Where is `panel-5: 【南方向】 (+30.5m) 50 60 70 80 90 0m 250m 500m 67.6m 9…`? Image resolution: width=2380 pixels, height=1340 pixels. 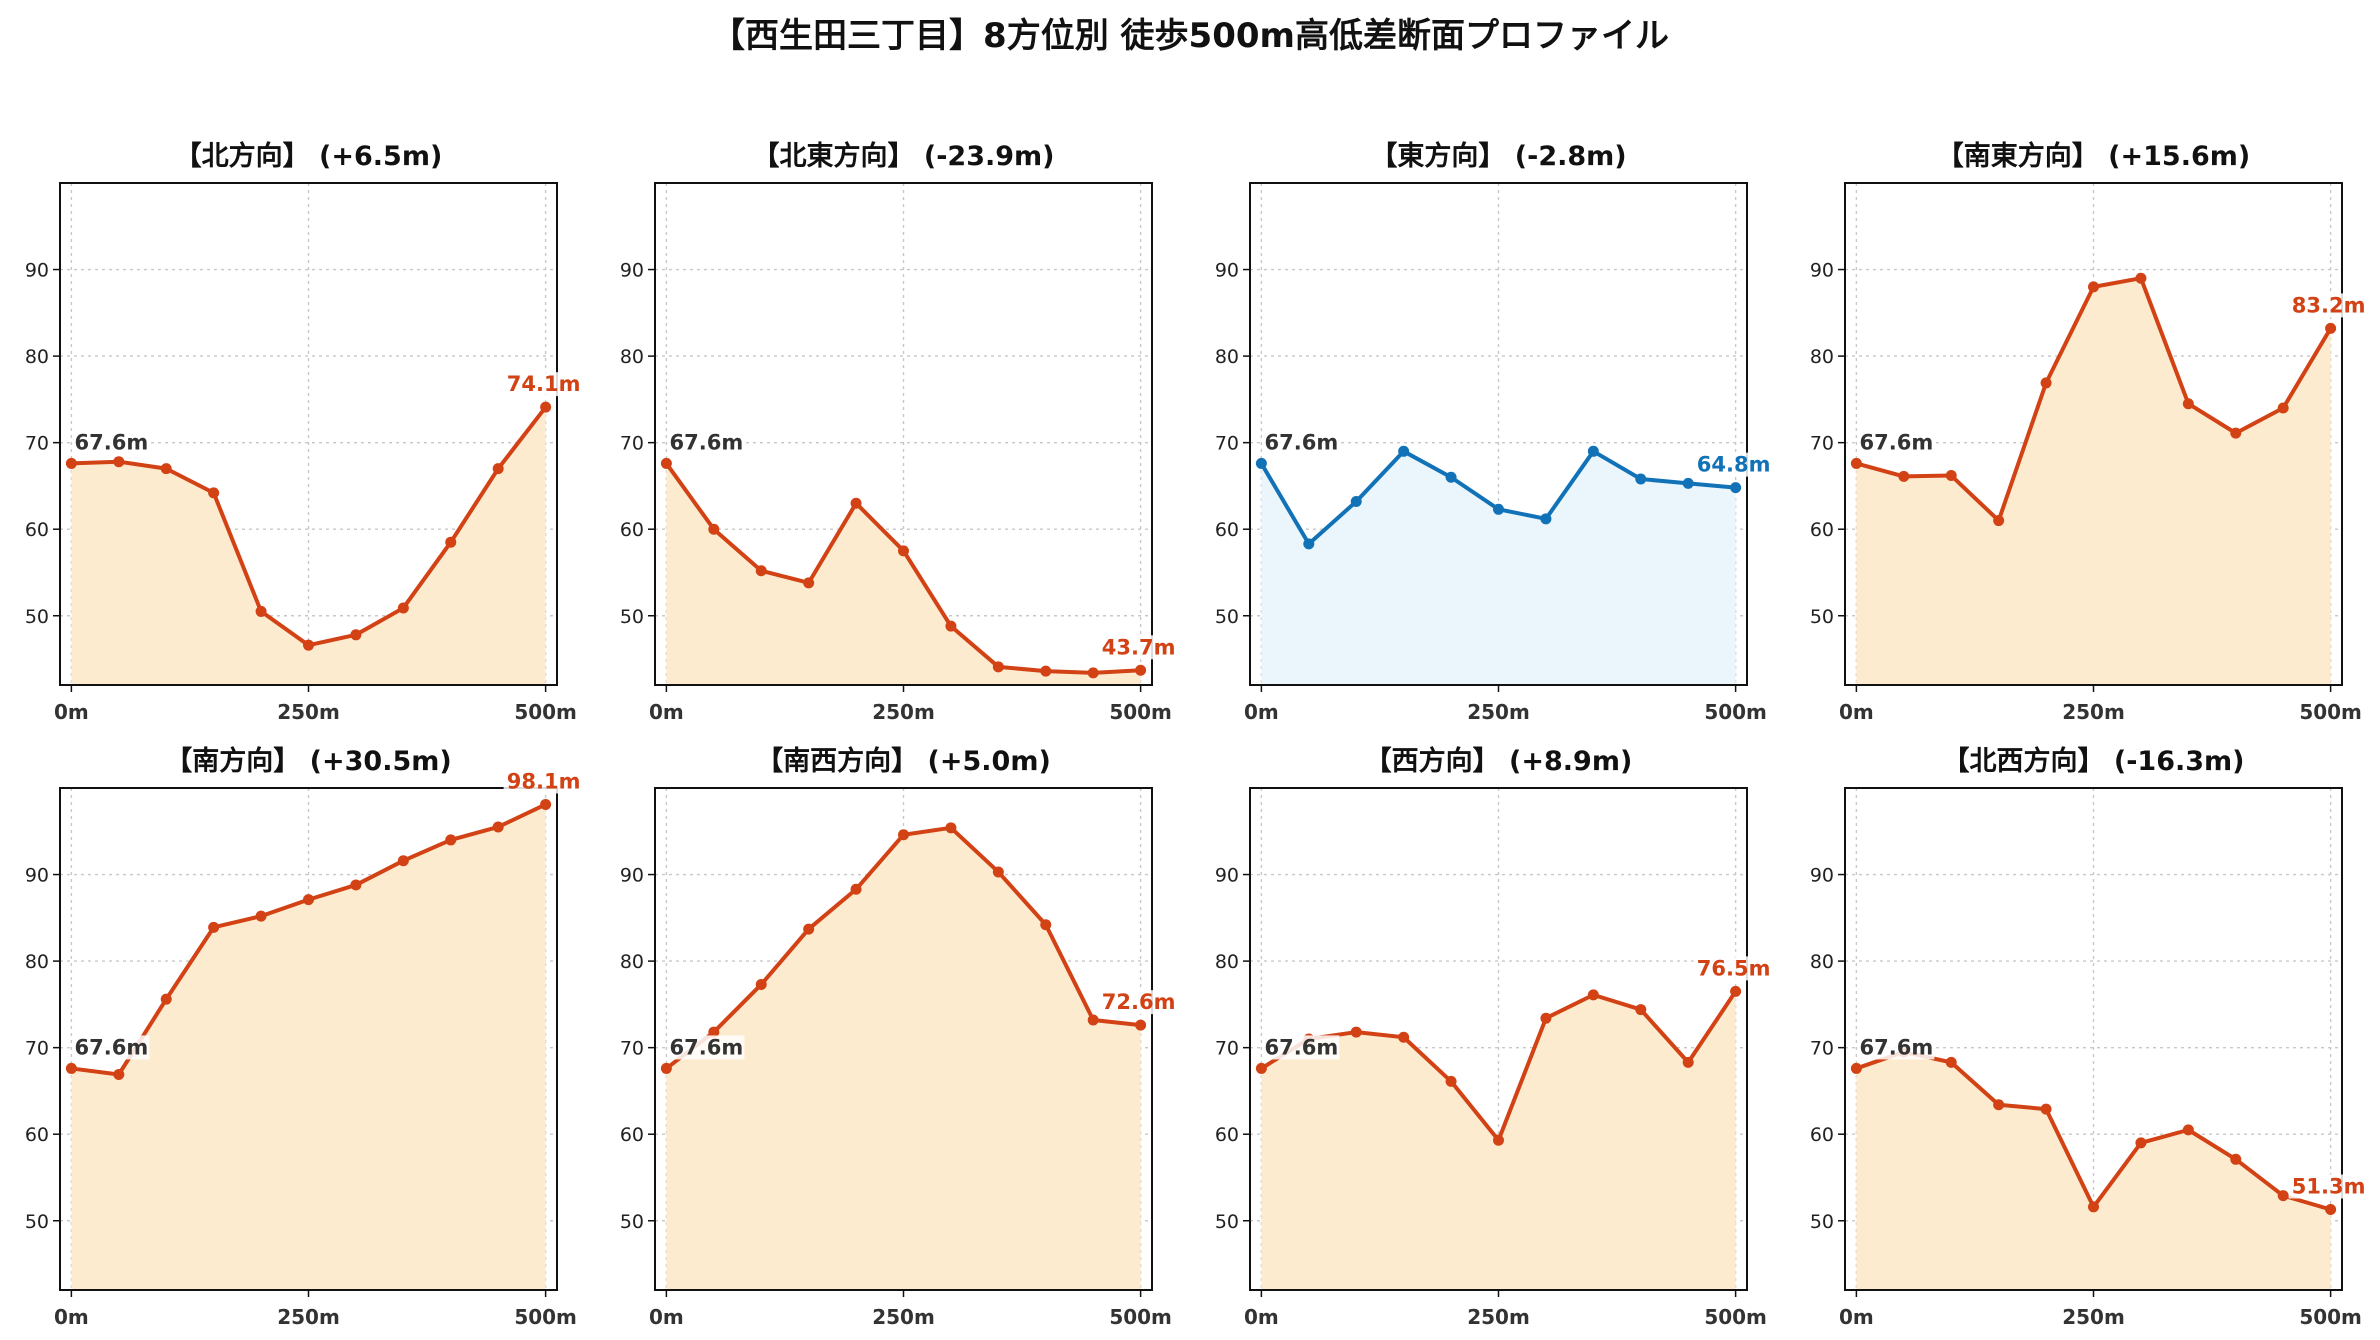
panel-5: 【南方向】 (+30.5m) 50 60 70 80 90 0m 250m 500m 67.6m 9… is located at coordinates (304, 1037).